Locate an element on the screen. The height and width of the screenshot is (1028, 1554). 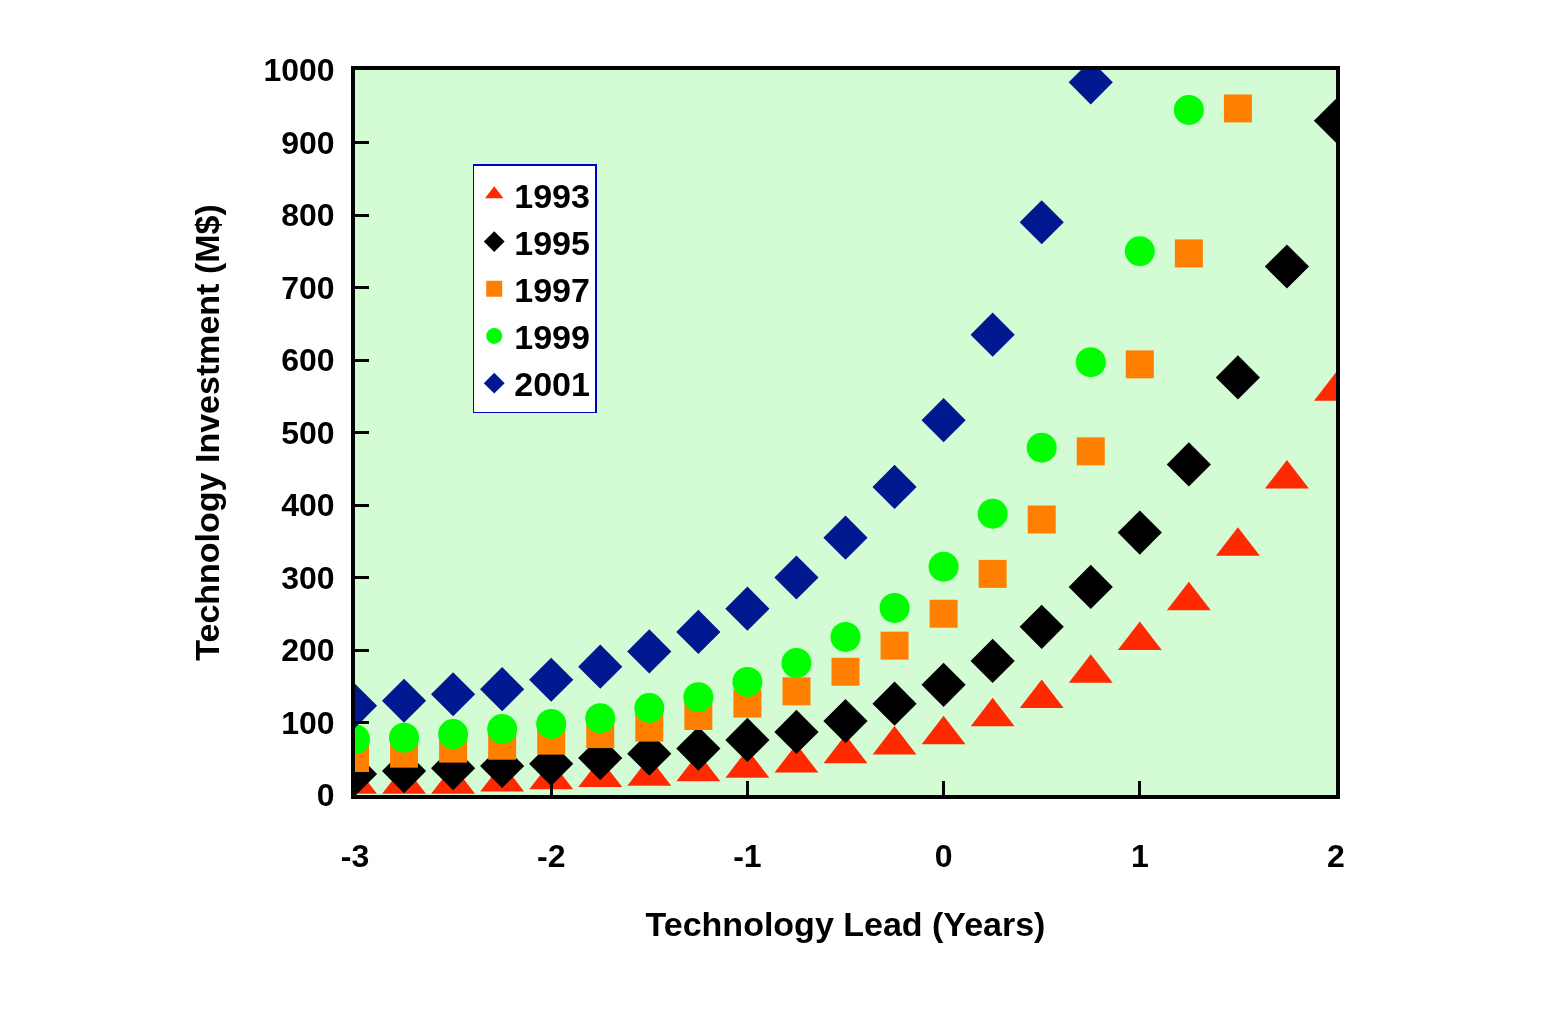
y-tick-label: 900 is located at coordinates (308, 142).